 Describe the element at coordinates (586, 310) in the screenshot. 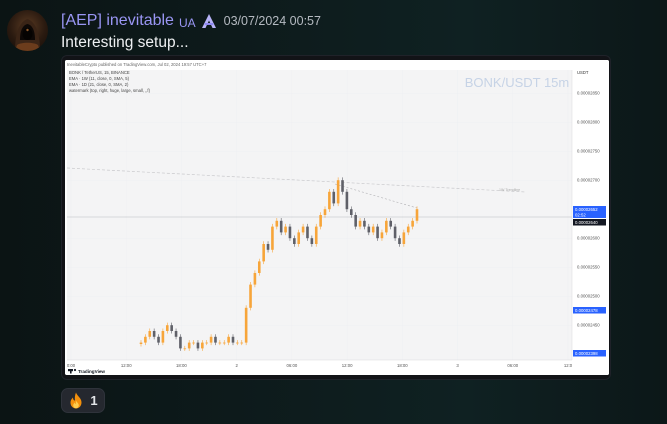

I see `low-marker-value: 0.00002478` at that location.